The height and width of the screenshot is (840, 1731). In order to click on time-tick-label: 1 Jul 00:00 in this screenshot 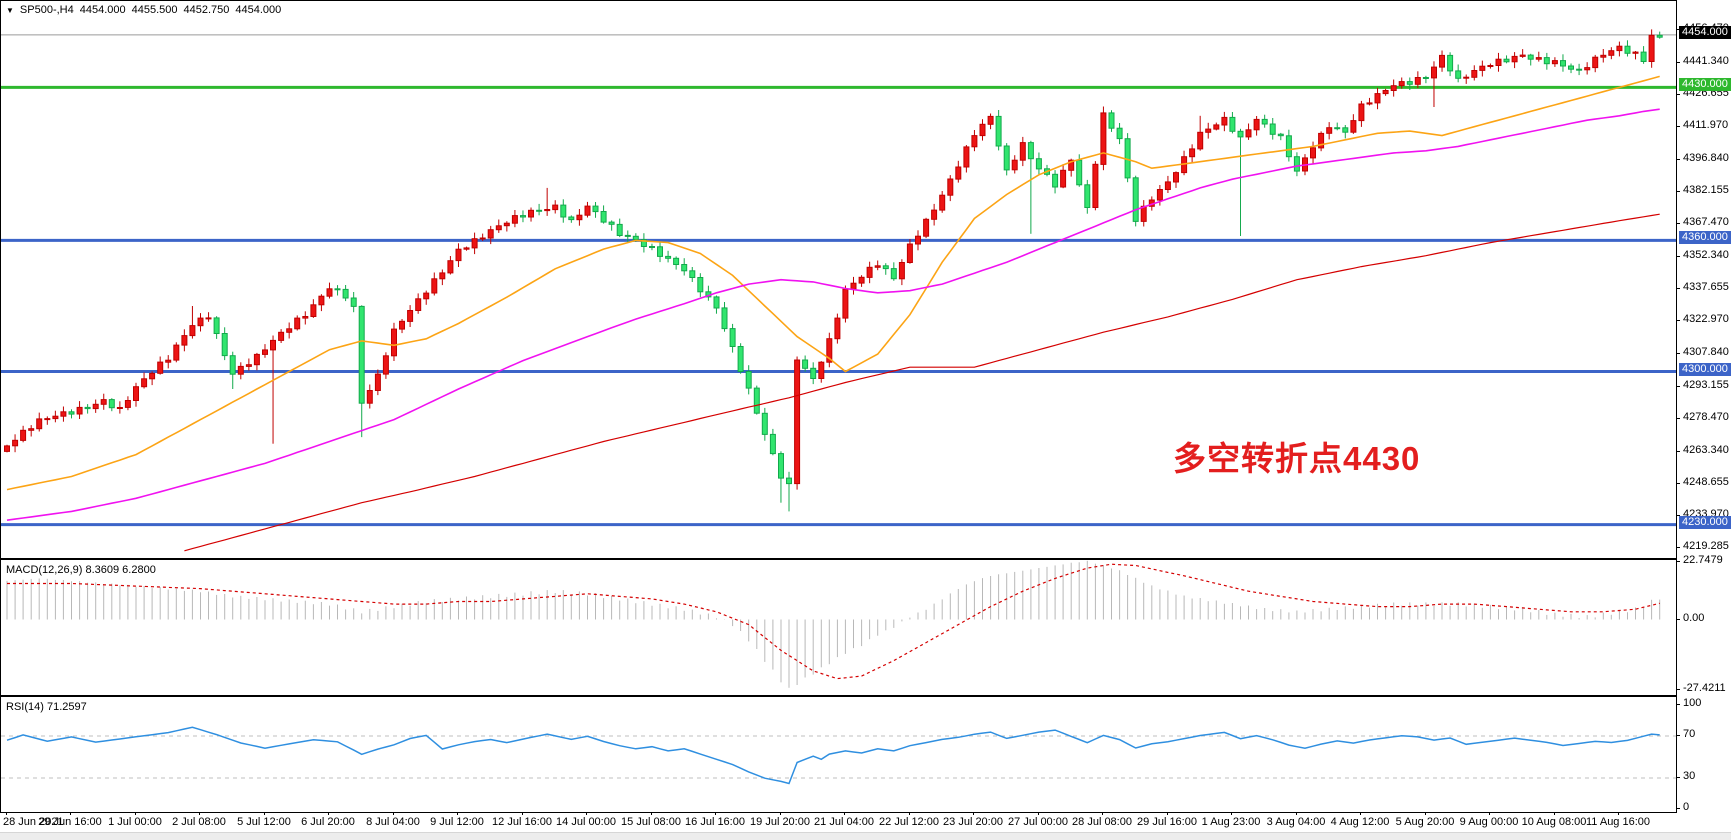, I will do `click(135, 822)`.